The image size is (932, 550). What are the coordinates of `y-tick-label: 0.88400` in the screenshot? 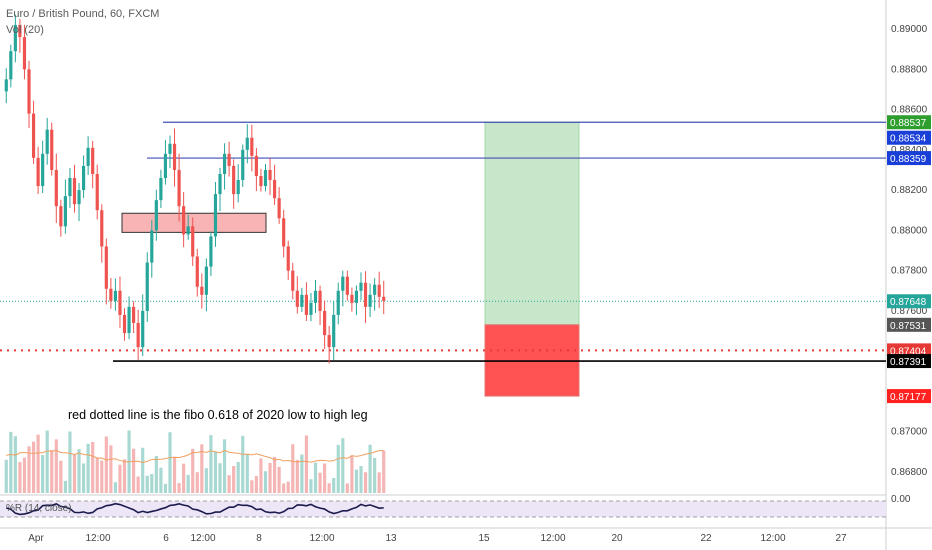 It's located at (909, 150).